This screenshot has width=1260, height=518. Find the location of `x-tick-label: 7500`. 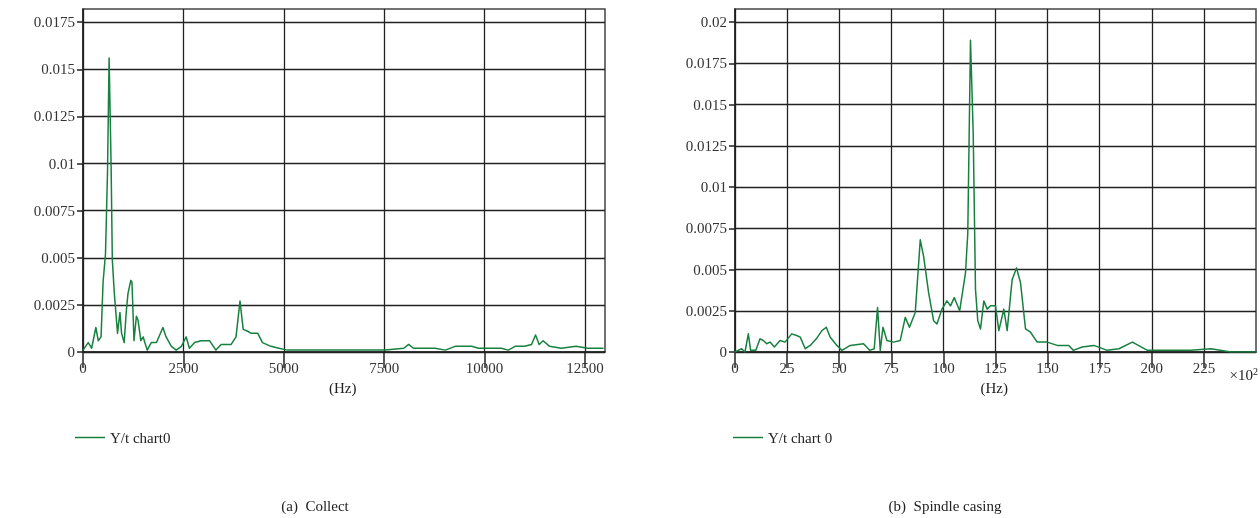

x-tick-label: 7500 is located at coordinates (384, 367).